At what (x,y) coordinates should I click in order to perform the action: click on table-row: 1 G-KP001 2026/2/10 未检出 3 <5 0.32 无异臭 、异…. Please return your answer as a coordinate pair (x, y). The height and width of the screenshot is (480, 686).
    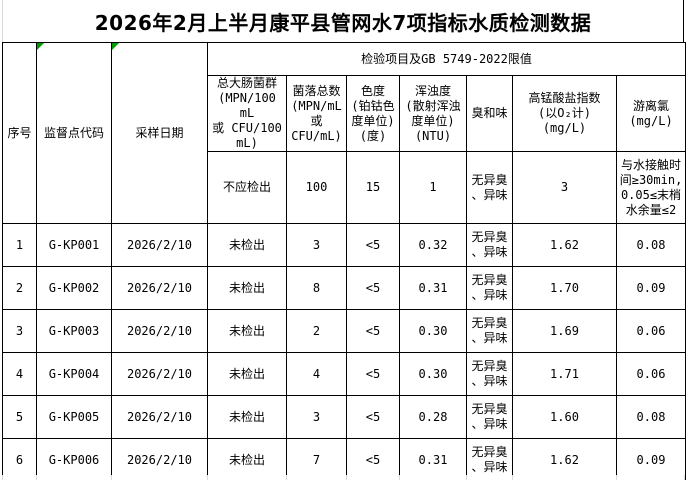
    Looking at the image, I should click on (344, 245).